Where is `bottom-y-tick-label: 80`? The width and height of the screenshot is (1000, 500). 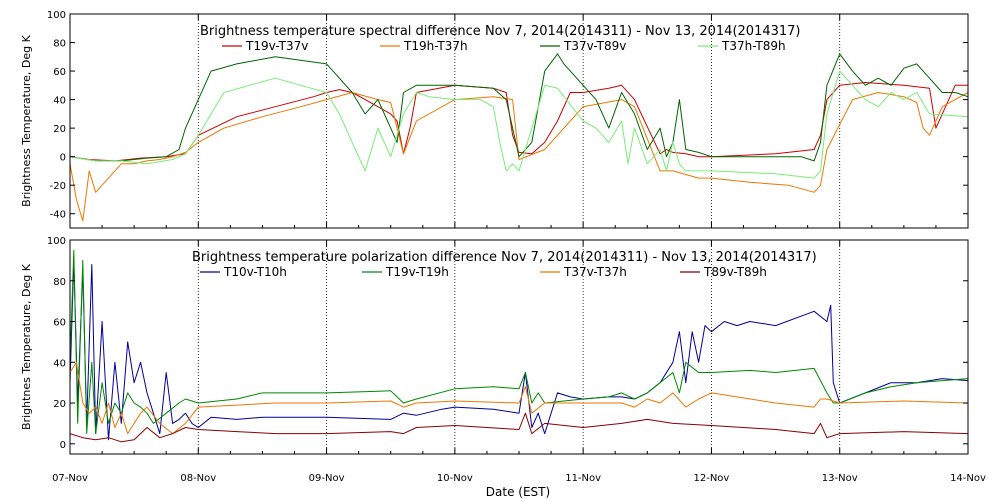 bottom-y-tick-label: 80 is located at coordinates (59, 282).